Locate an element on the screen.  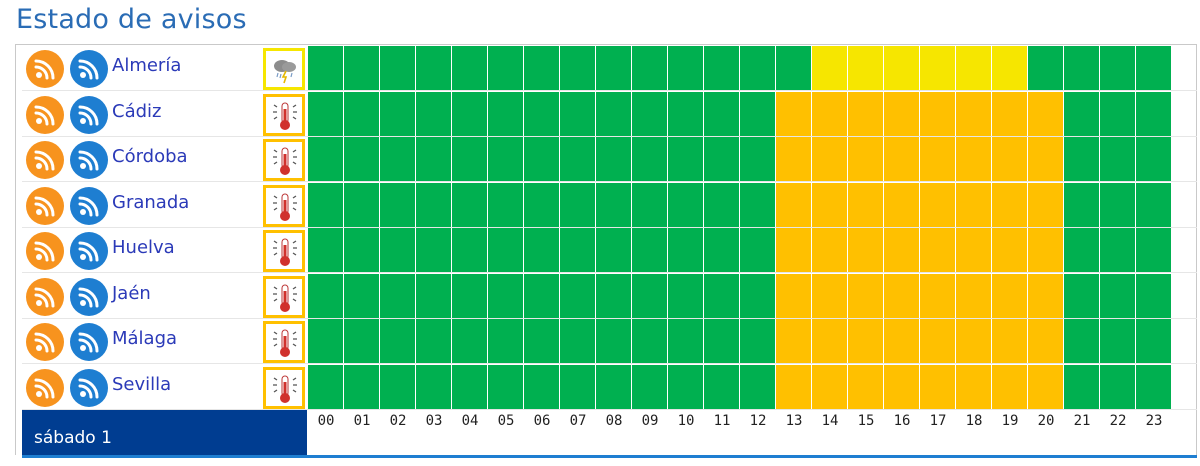
rss-orange-icon is located at coordinates (45, 114).